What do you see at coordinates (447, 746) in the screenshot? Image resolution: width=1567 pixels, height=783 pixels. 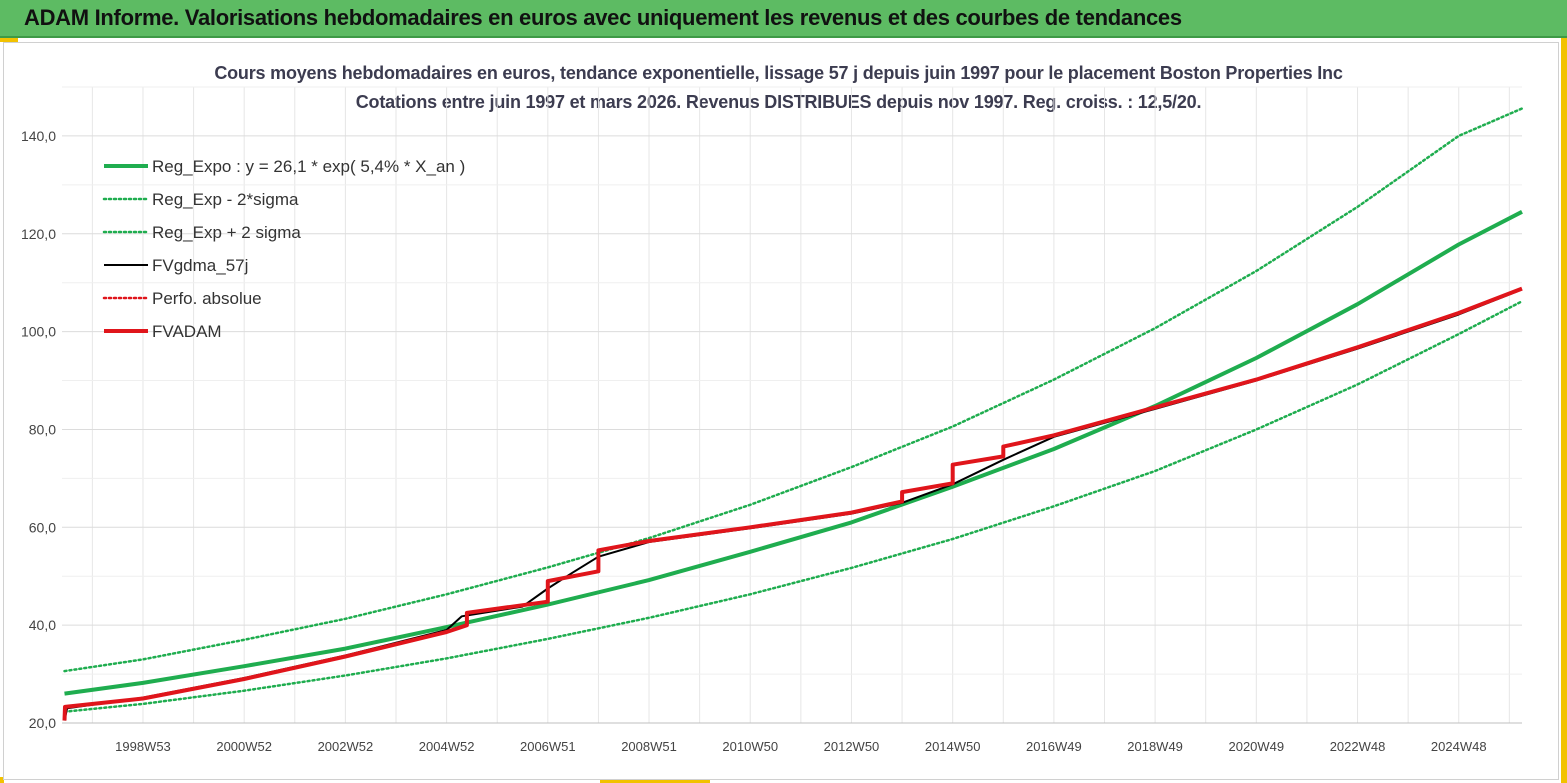 I see `x-tick-label: 2004W52` at bounding box center [447, 746].